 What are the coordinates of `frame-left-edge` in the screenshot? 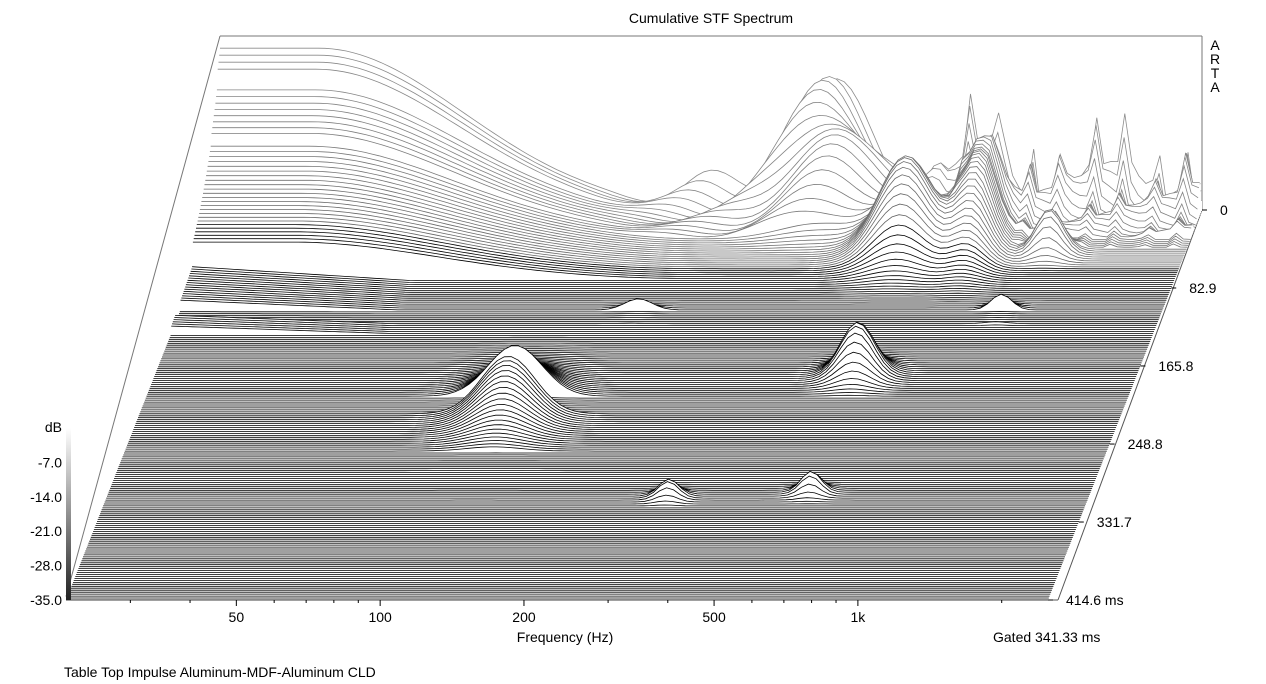 It's located at (143, 316).